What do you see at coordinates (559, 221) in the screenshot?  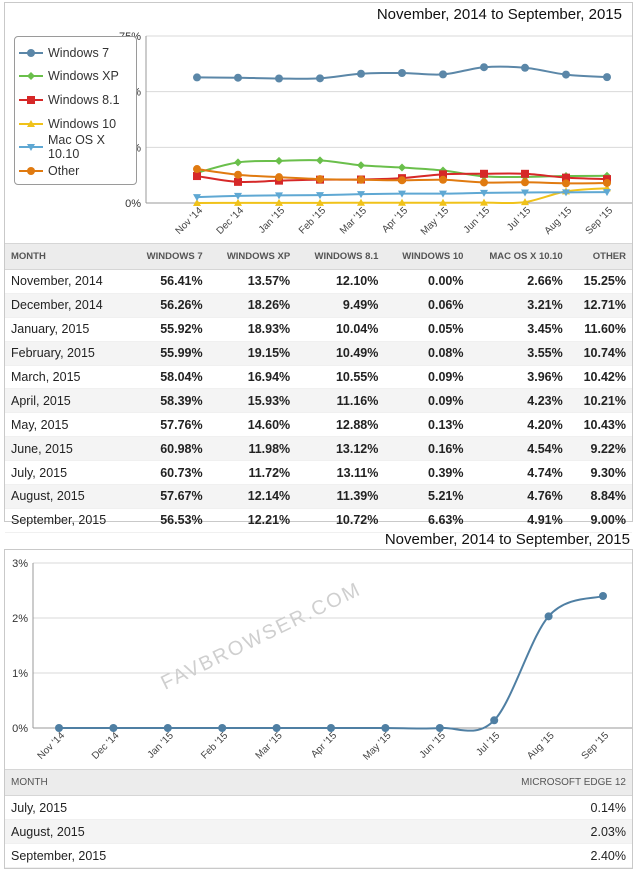 I see `x-tick-label: Aug '15` at bounding box center [559, 221].